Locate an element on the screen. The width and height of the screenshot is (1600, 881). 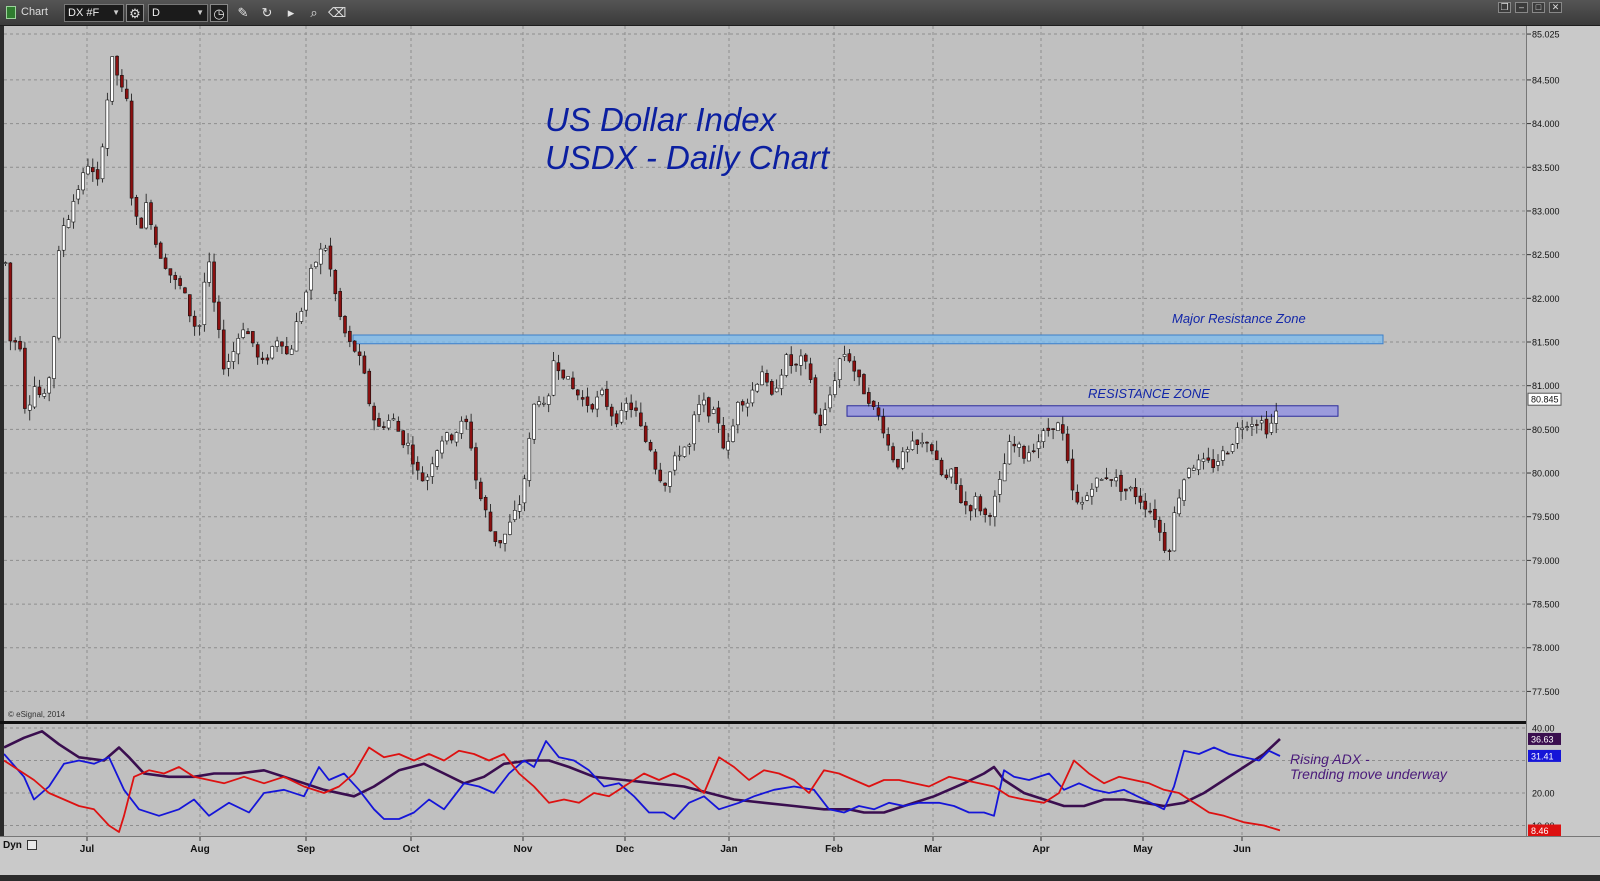
clock-icon: ◷ is located at coordinates (219, 13).